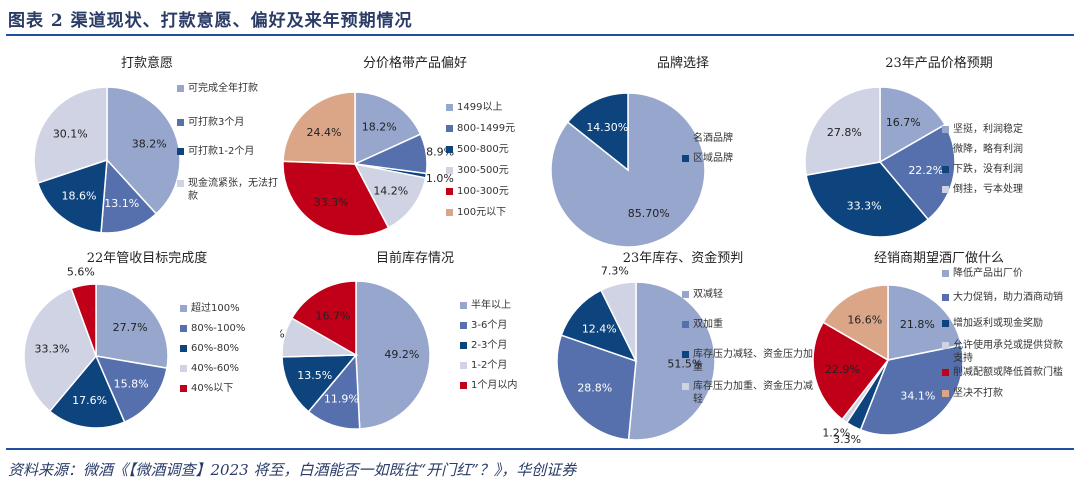 Image resolution: width=1080 pixels, height=482 pixels. I want to click on pie-chart: 16.7% 22.2% 33.3% 27.8%, so click(880, 162).